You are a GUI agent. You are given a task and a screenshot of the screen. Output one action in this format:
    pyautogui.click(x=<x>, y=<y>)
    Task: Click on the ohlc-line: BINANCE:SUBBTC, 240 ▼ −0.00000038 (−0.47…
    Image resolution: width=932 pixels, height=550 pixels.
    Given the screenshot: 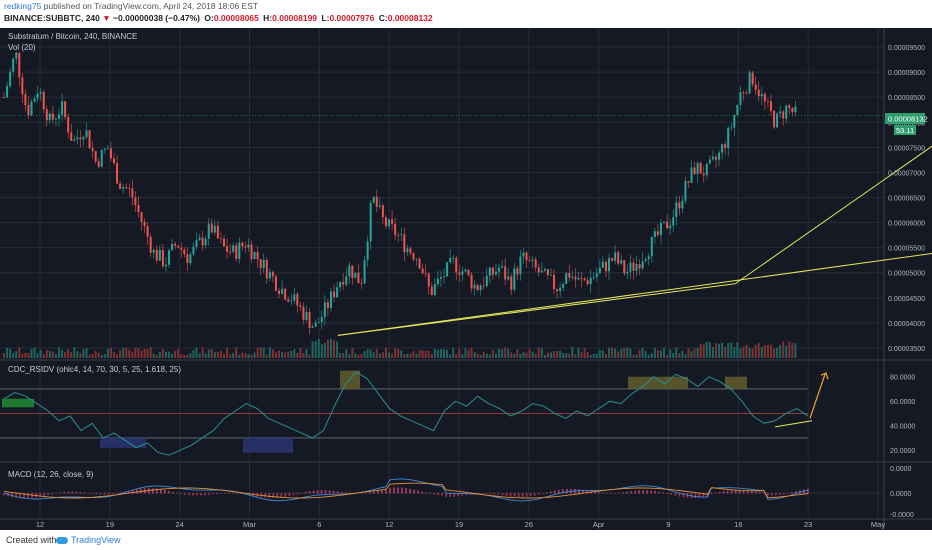 What is the action you would take?
    pyautogui.click(x=218, y=18)
    